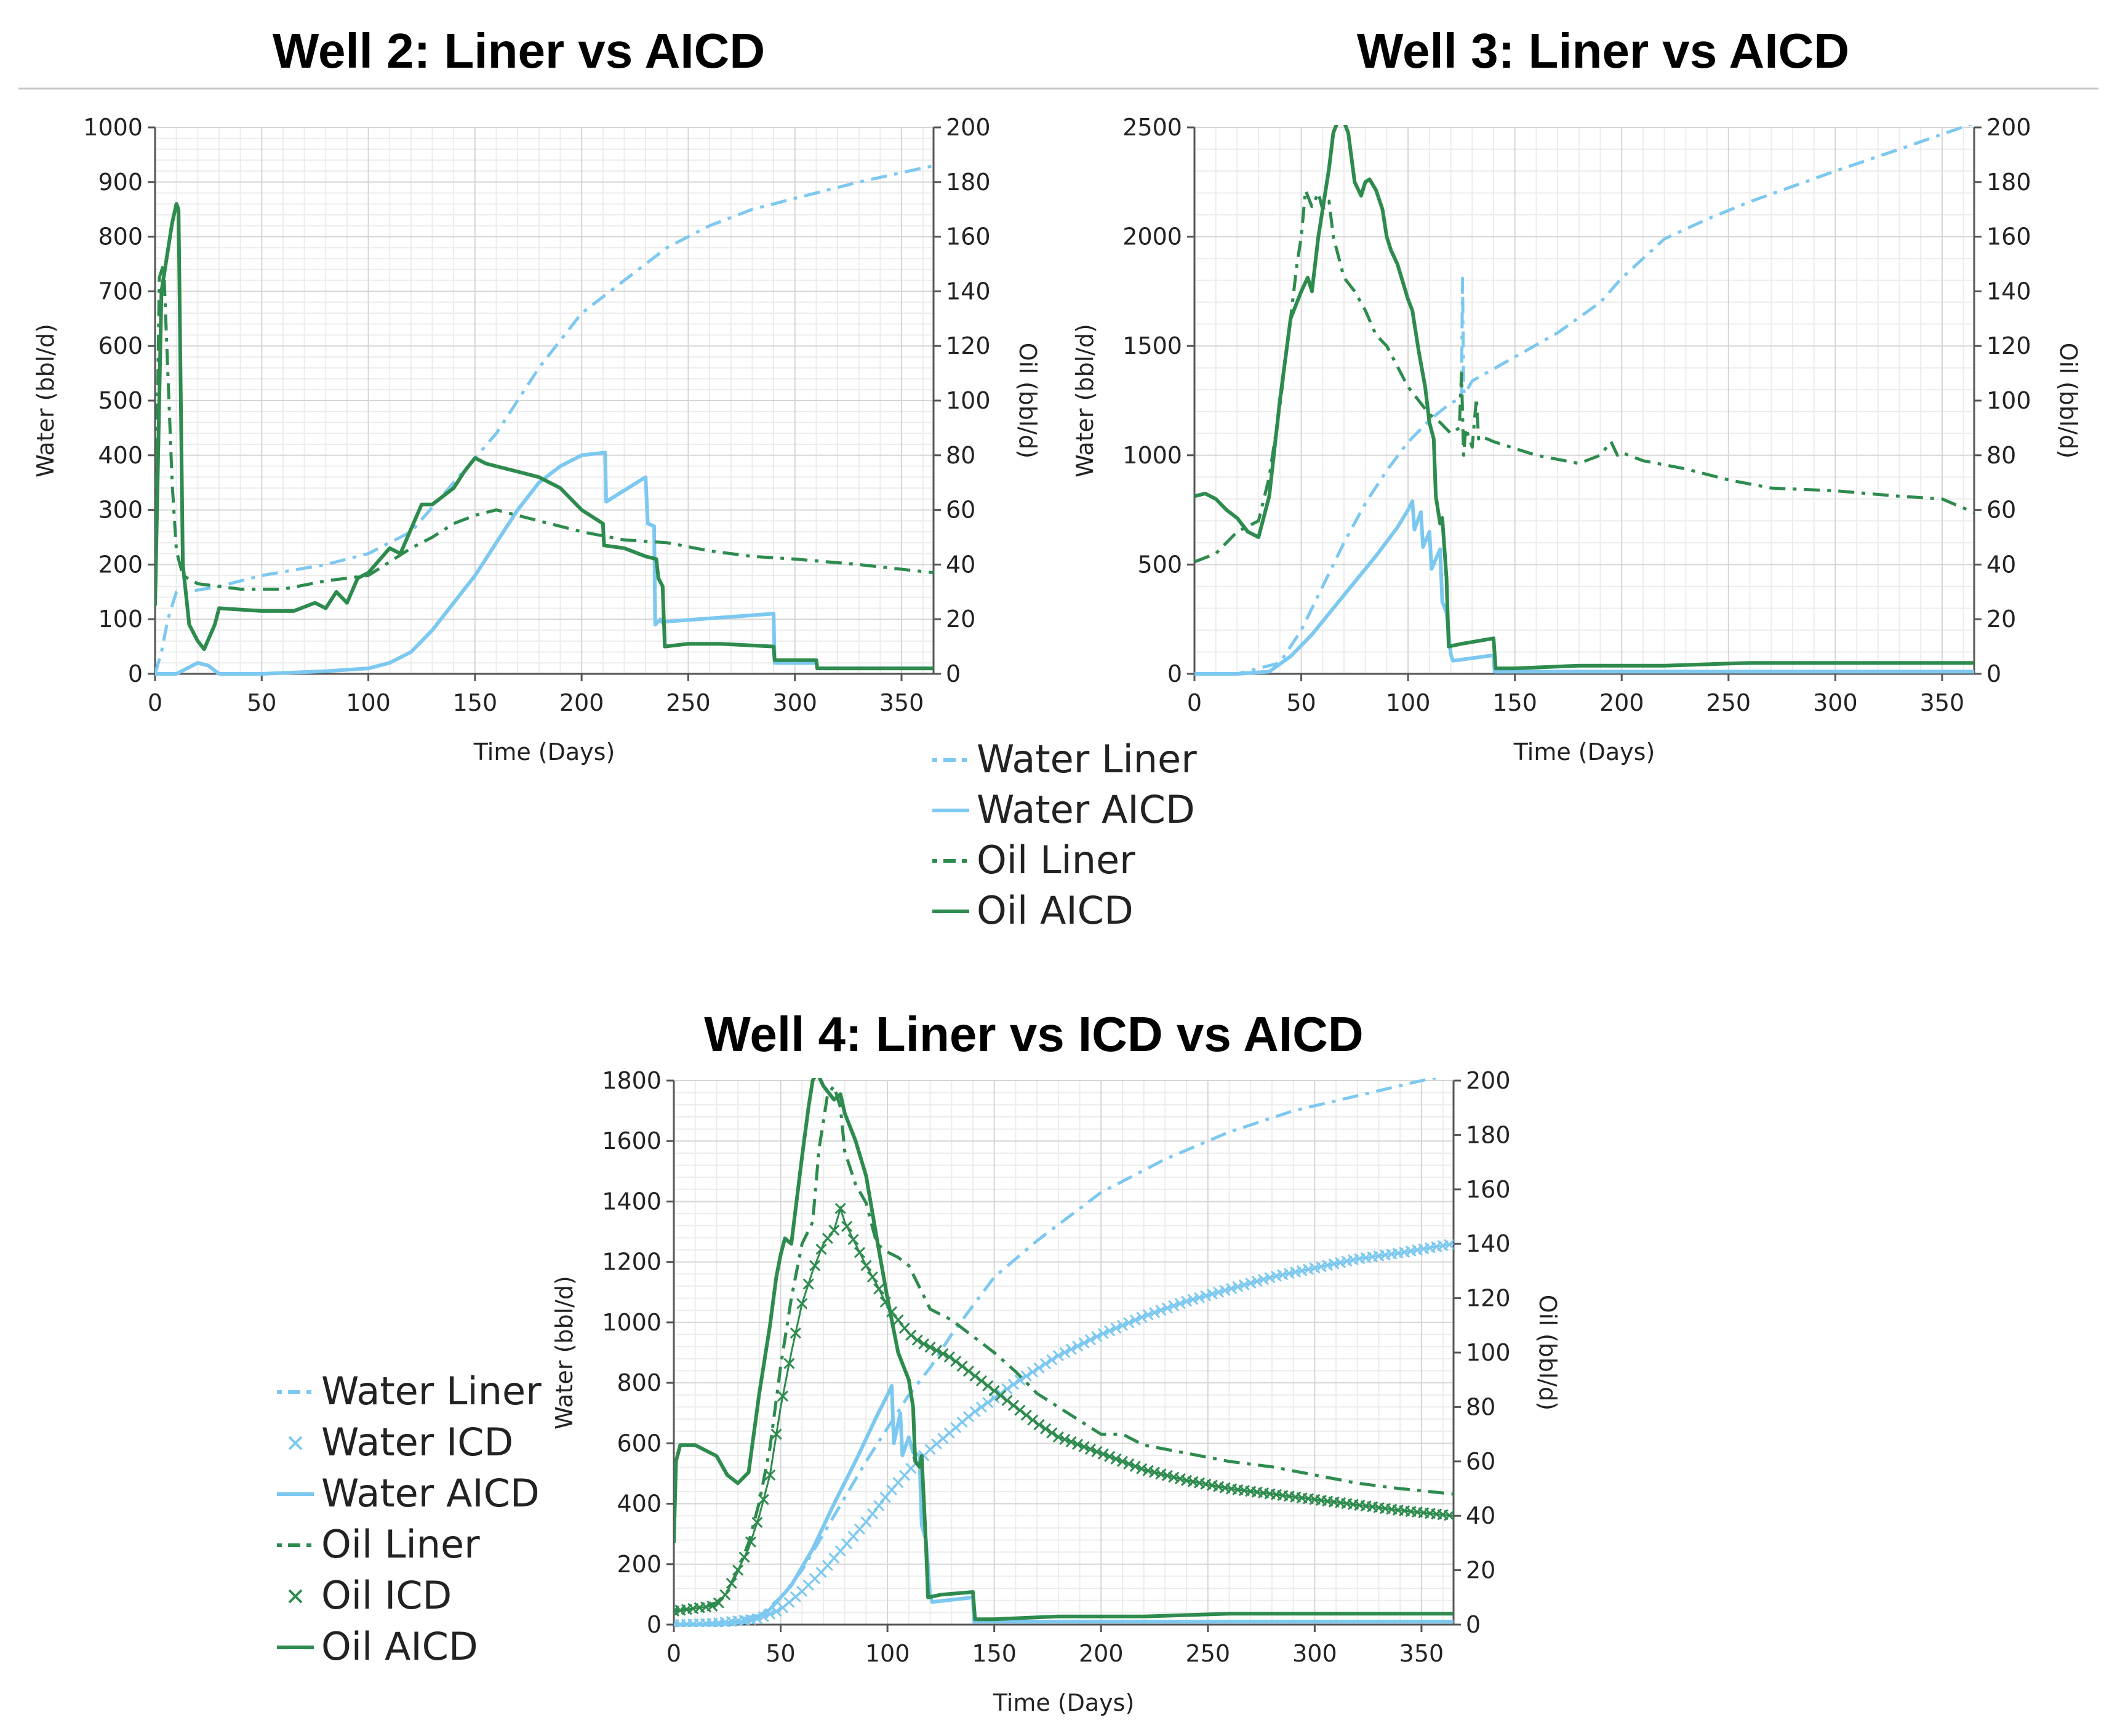 This screenshot has width=2104, height=1736. Describe the element at coordinates (581, 702) in the screenshot. I see `x-tick-label: 200` at that location.